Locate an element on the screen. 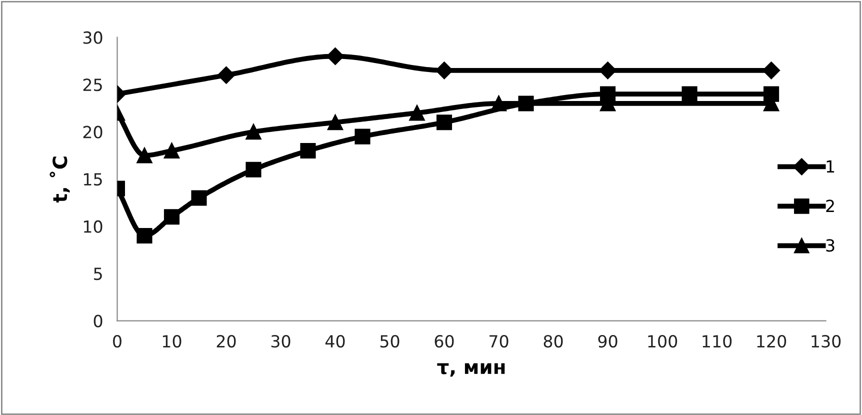 The image size is (862, 415). y-tick-label: 25 is located at coordinates (92, 85).